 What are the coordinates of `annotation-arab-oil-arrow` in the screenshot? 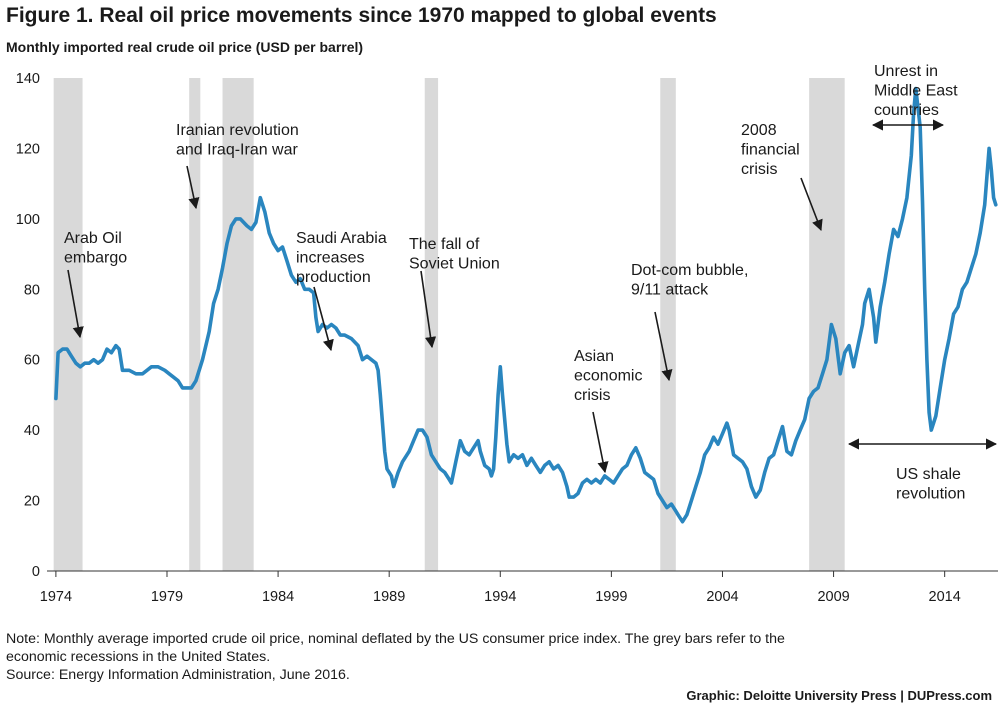 It's located at (75, 304).